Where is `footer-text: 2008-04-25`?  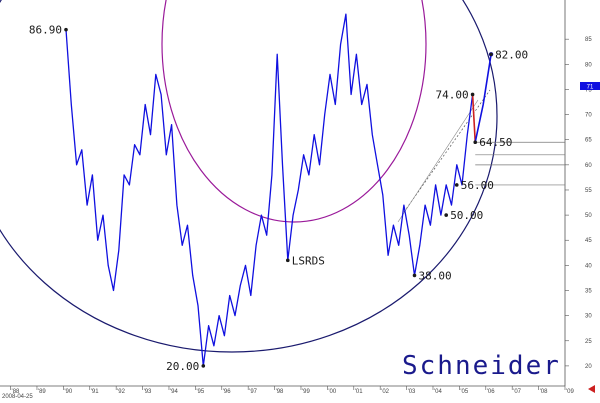 footer-text: 2008-04-25 is located at coordinates (17, 397).